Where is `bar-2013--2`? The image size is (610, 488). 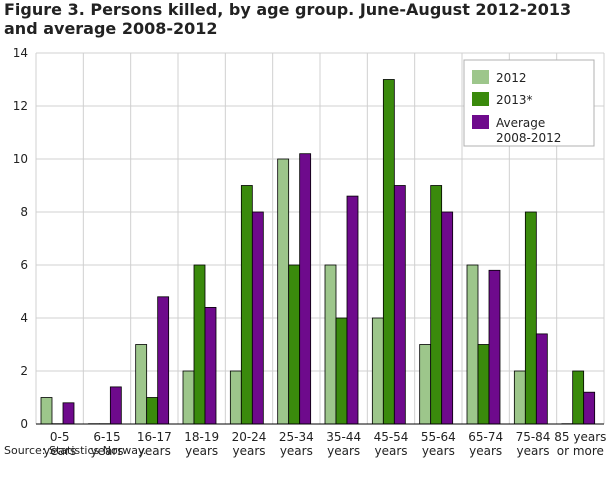 bar-2013--2 is located at coordinates (152, 411).